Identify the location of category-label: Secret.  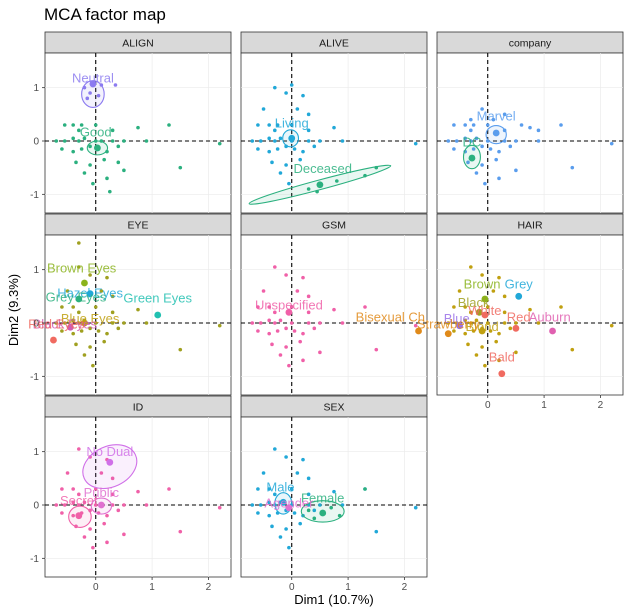
(79, 500).